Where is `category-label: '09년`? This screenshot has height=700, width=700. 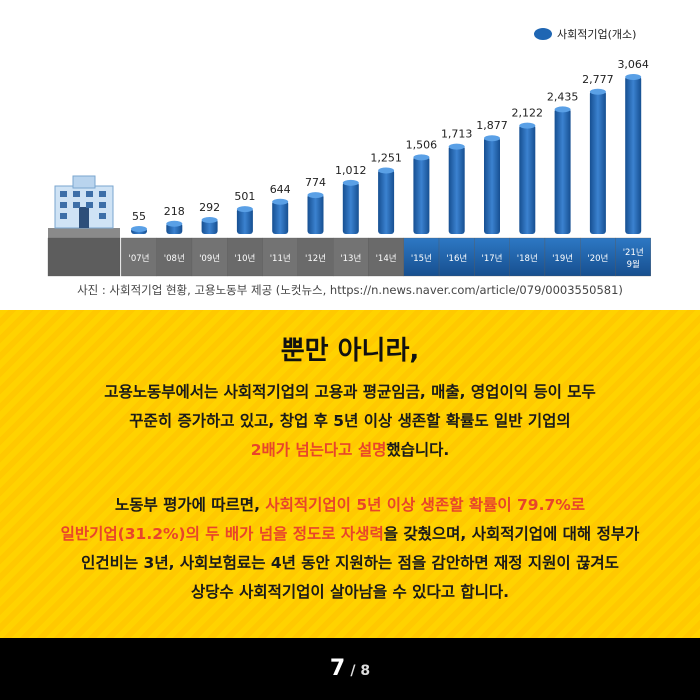
category-label: '09년 is located at coordinates (209, 258).